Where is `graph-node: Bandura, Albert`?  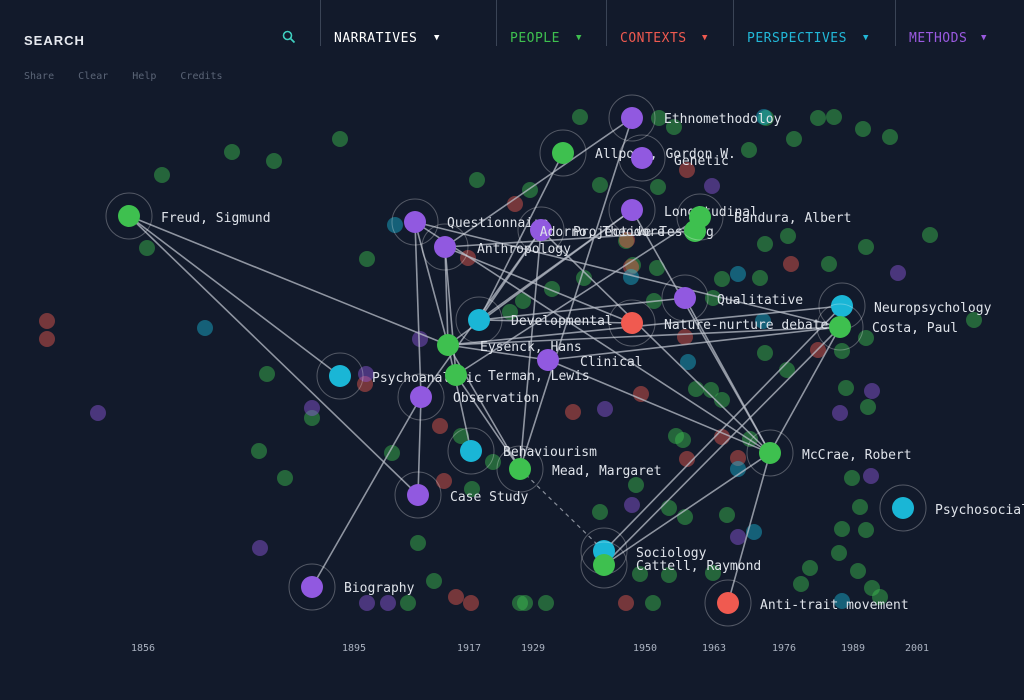 graph-node: Bandura, Albert is located at coordinates (763, 217).